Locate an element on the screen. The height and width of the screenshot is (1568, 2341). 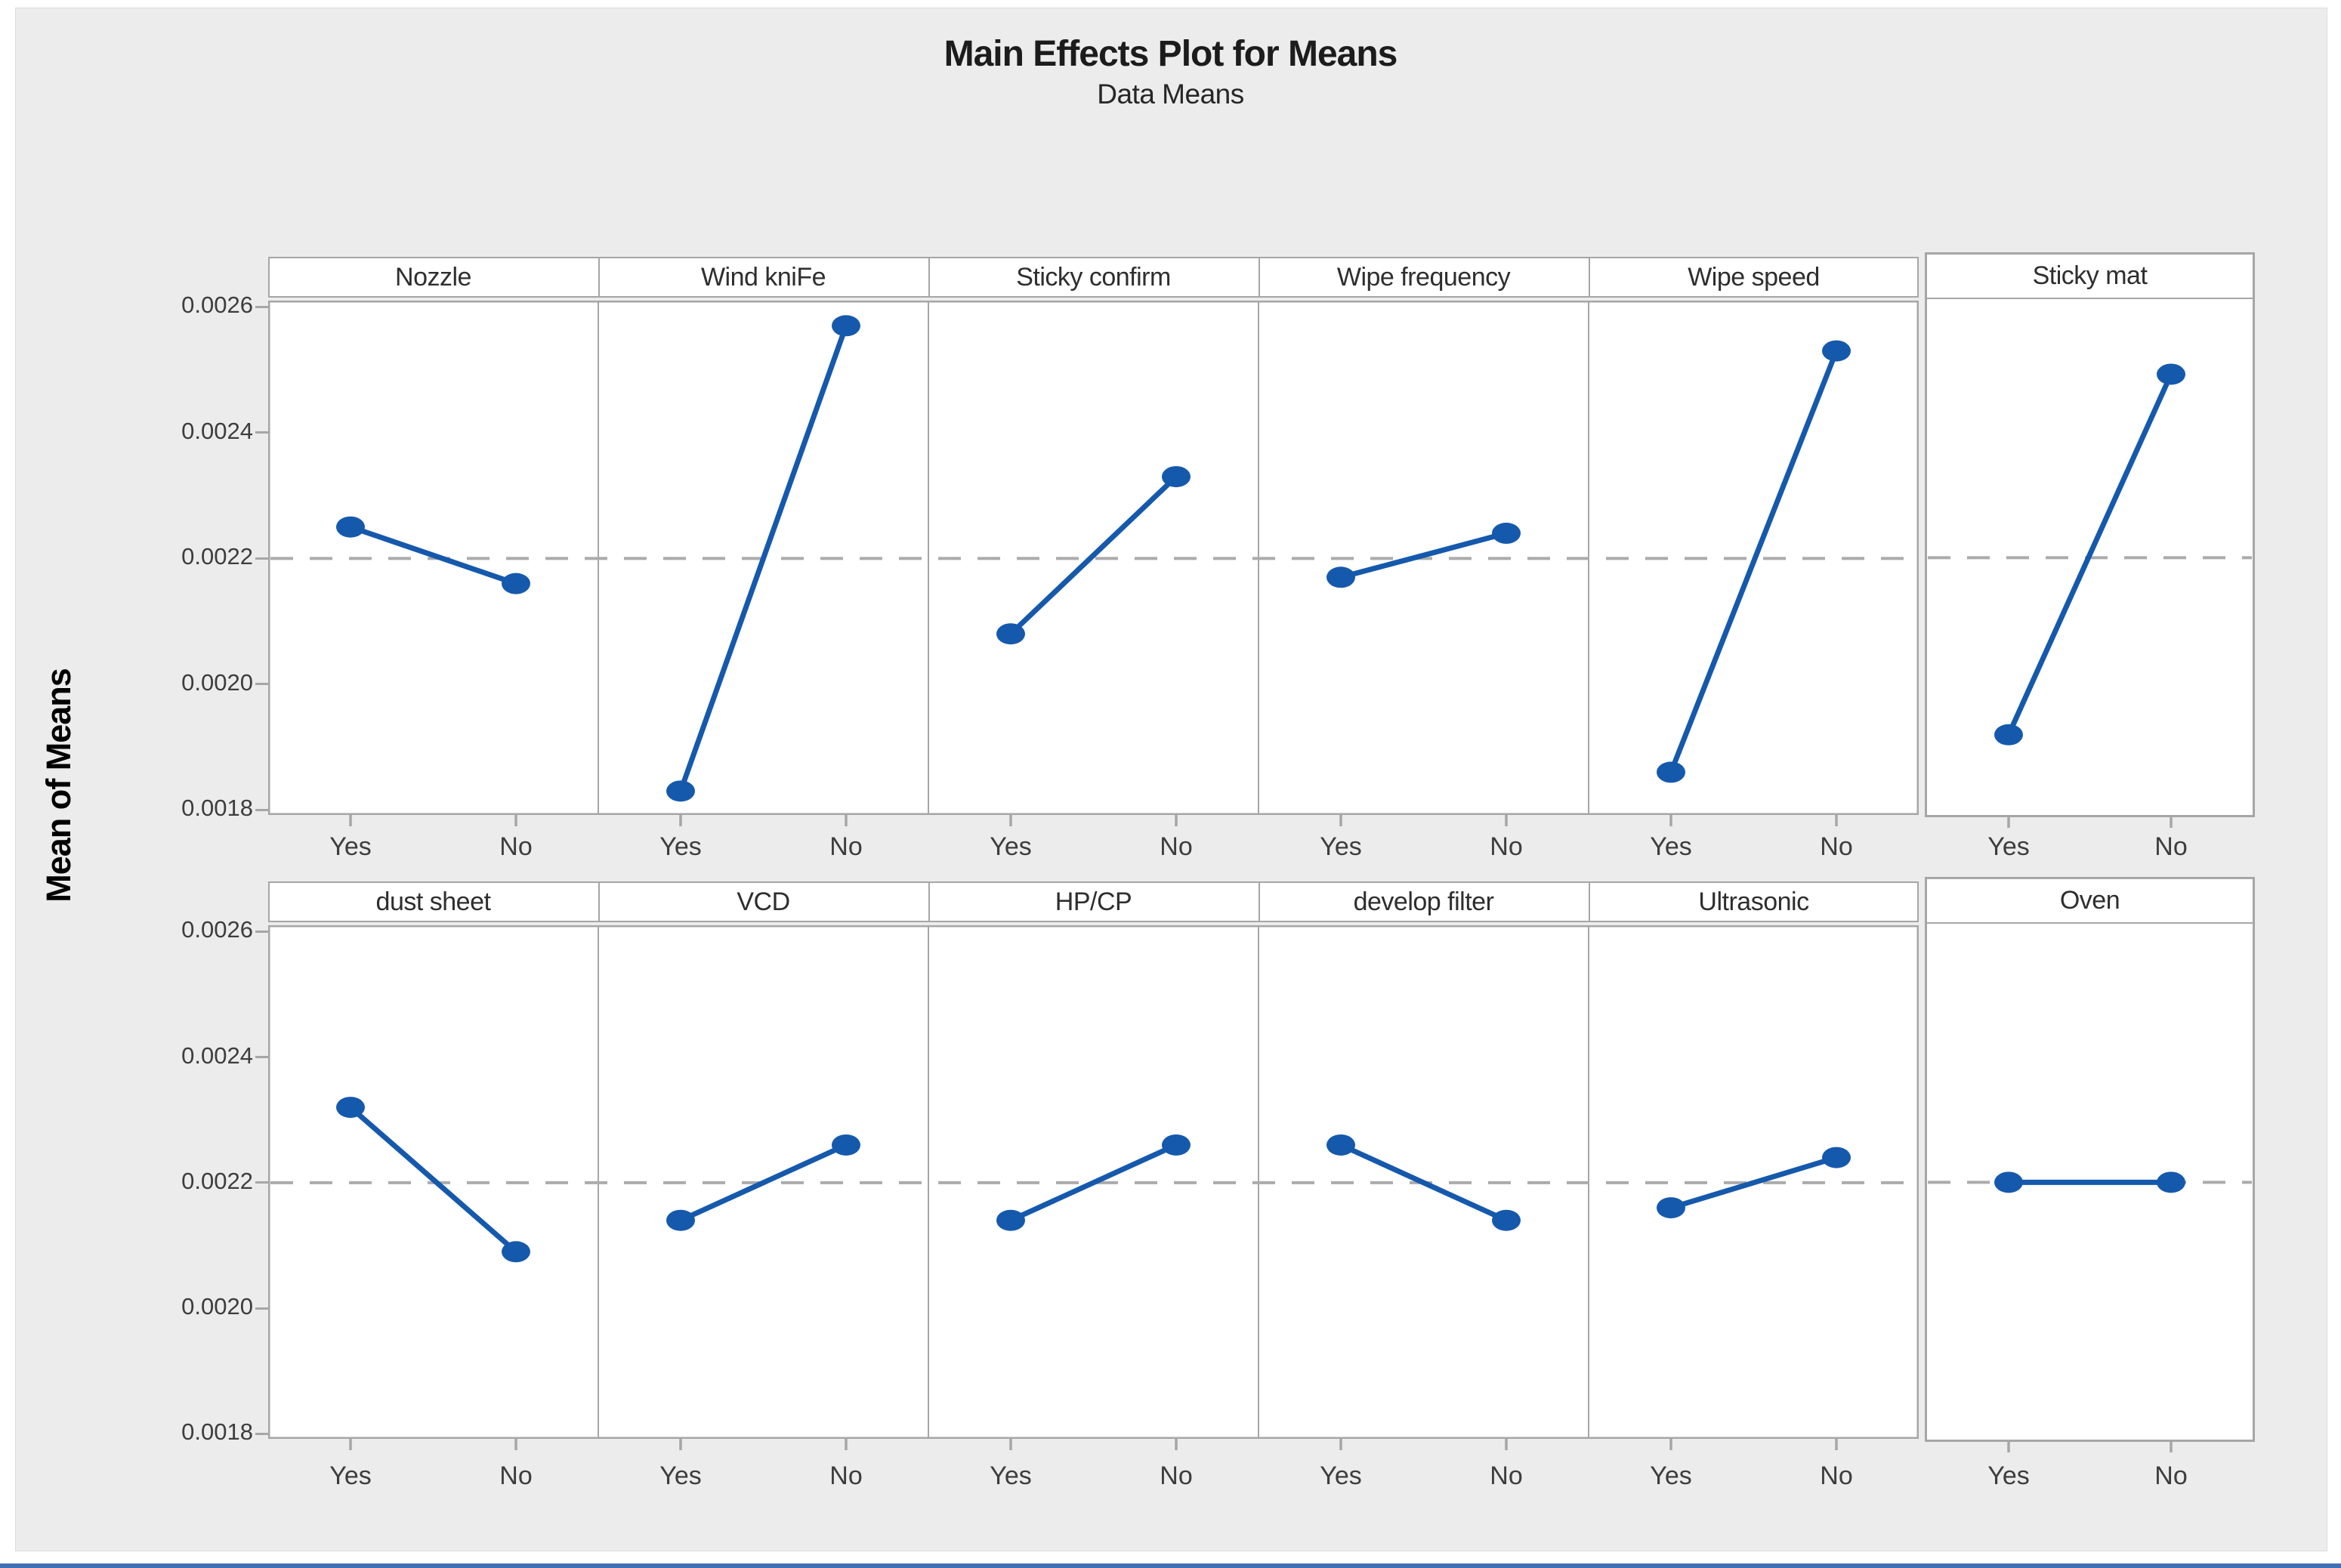
y-axis-title: Mean of Means is located at coordinates (58, 785).